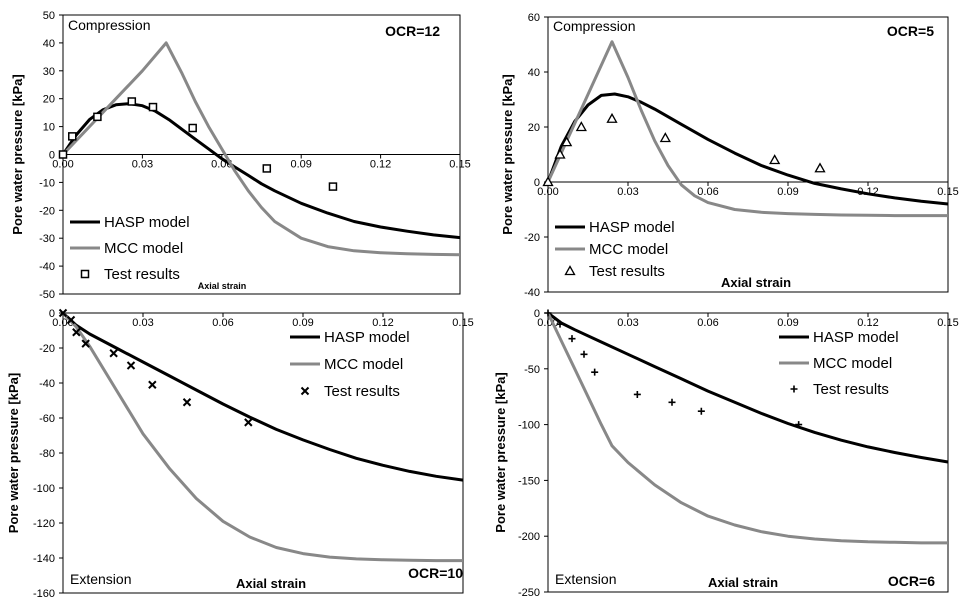 Image resolution: width=963 pixels, height=598 pixels. I want to click on ocr-label: OCR=6, so click(911, 581).